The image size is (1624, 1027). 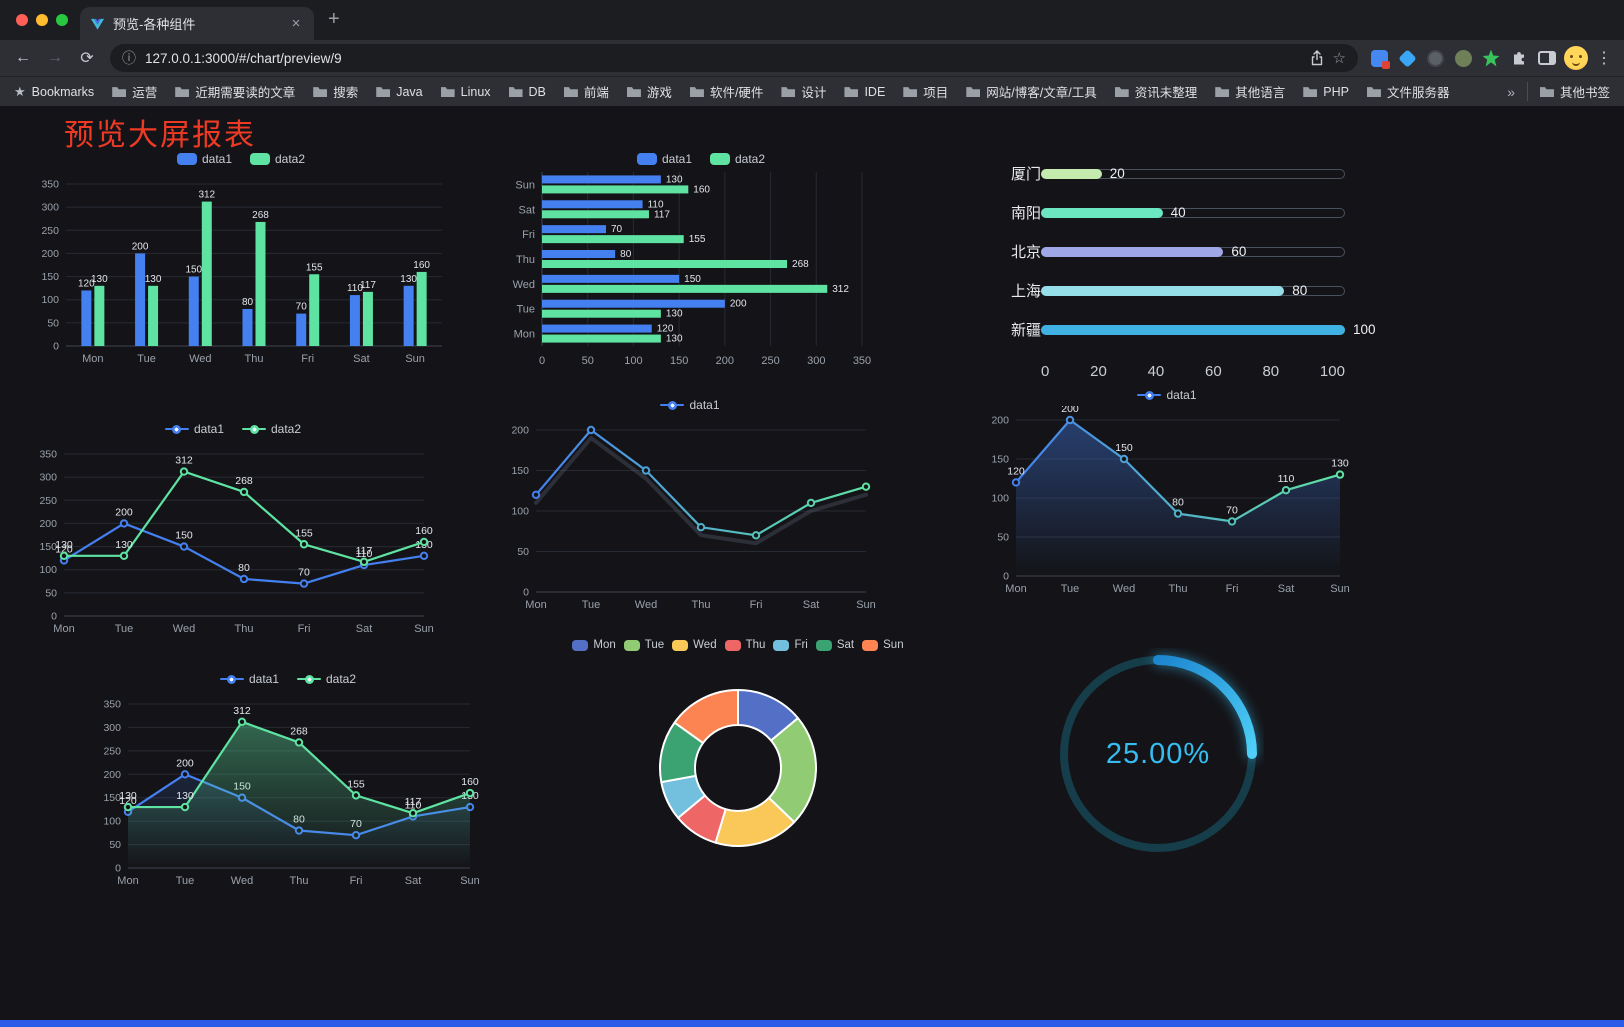 What do you see at coordinates (1604, 58) in the screenshot?
I see `browser-menu-icon: ⋮` at bounding box center [1604, 58].